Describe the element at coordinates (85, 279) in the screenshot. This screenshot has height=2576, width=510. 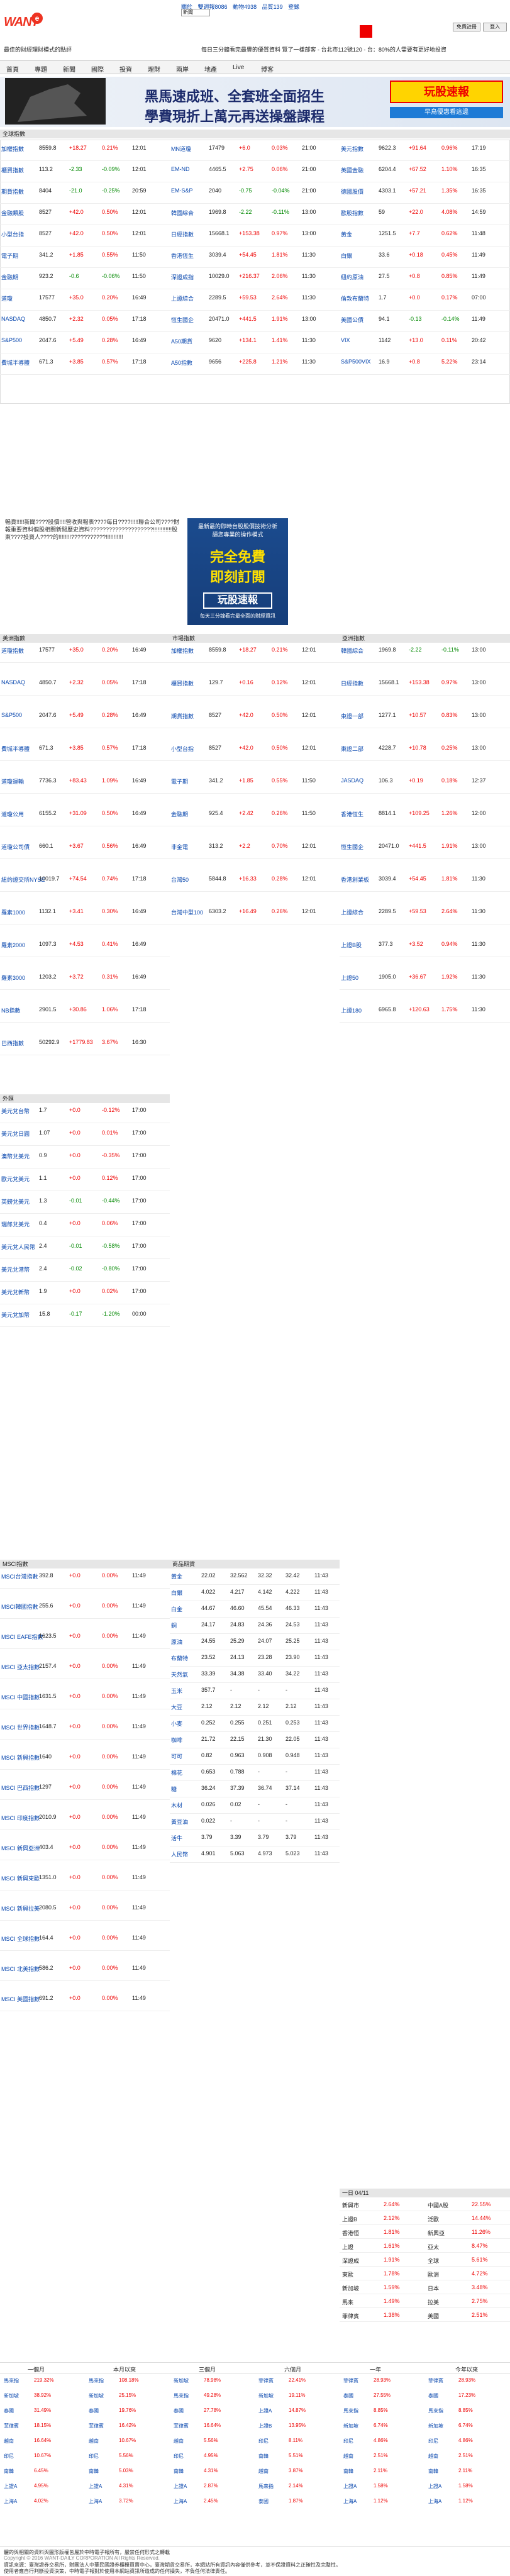
I see `quote-row: 金融期 923.2 -0.6 -0.06% 11:50` at that location.